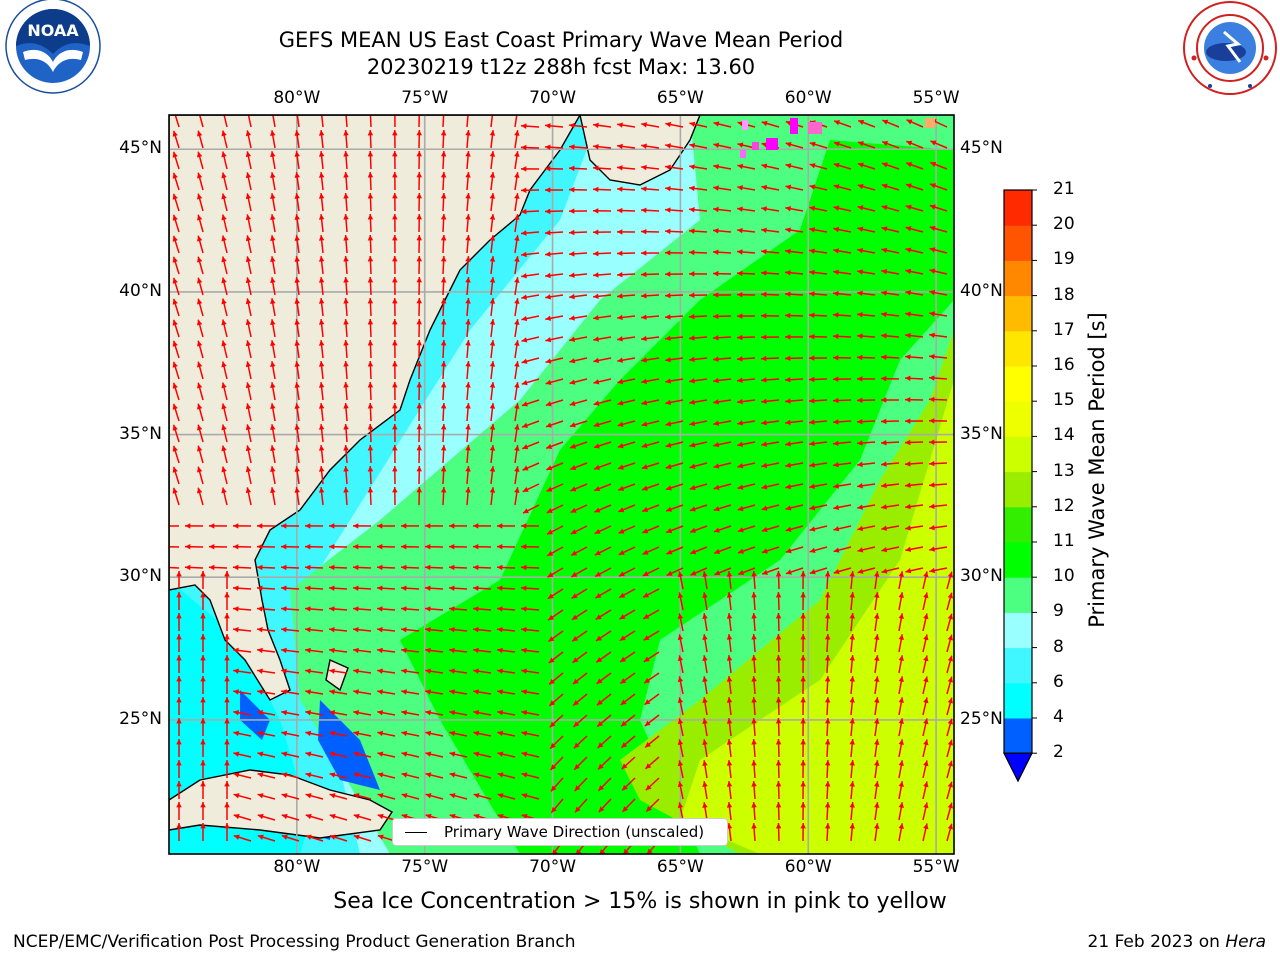 Image resolution: width=1280 pixels, height=960 pixels. I want to click on colorbar-tick-label: 4, so click(1058, 717).